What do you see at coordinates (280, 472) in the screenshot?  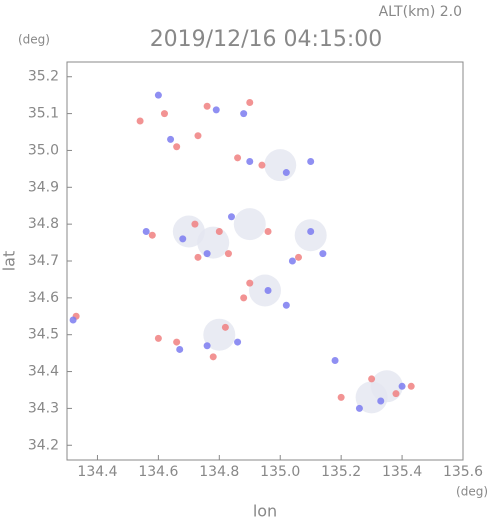 I see `x-tick-label: 135.0` at bounding box center [280, 472].